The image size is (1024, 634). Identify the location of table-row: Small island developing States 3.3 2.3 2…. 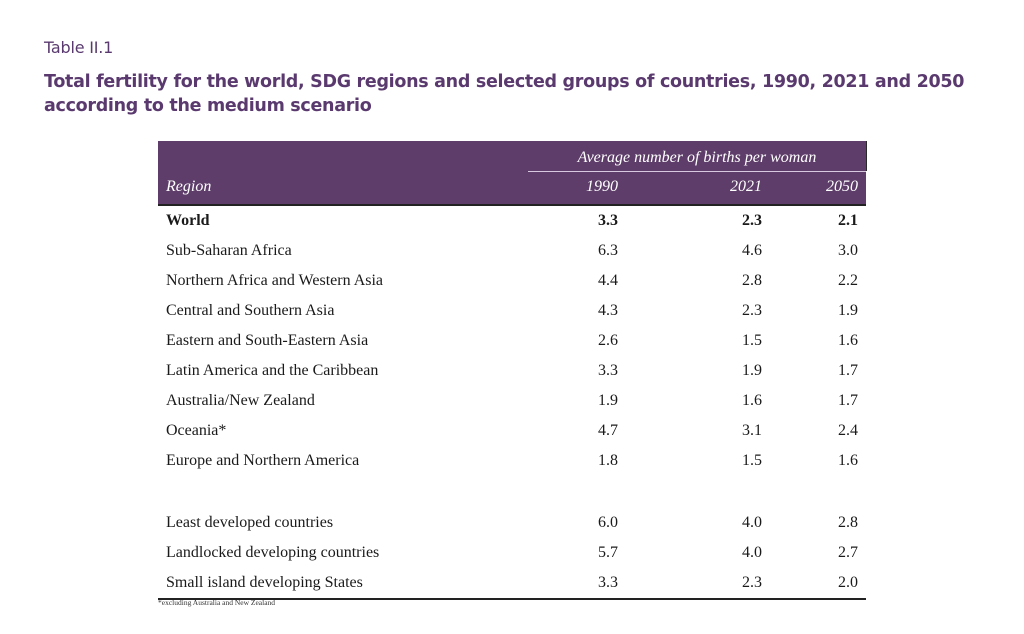
(512, 583).